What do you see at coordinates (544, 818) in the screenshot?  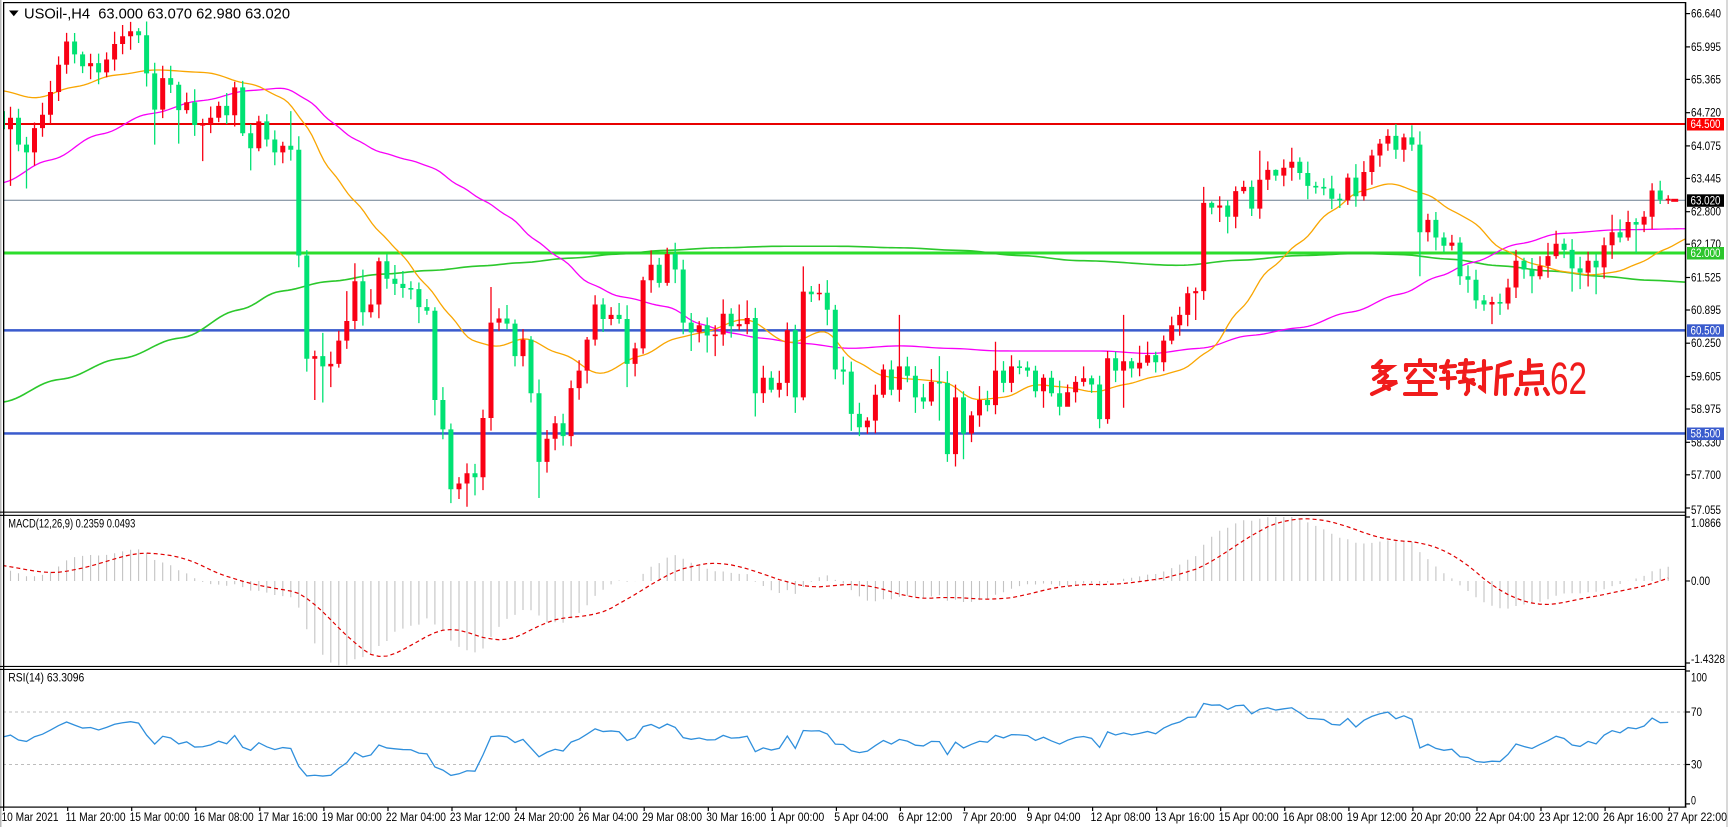 I see `svg-text: 24 Mar 20:00` at bounding box center [544, 818].